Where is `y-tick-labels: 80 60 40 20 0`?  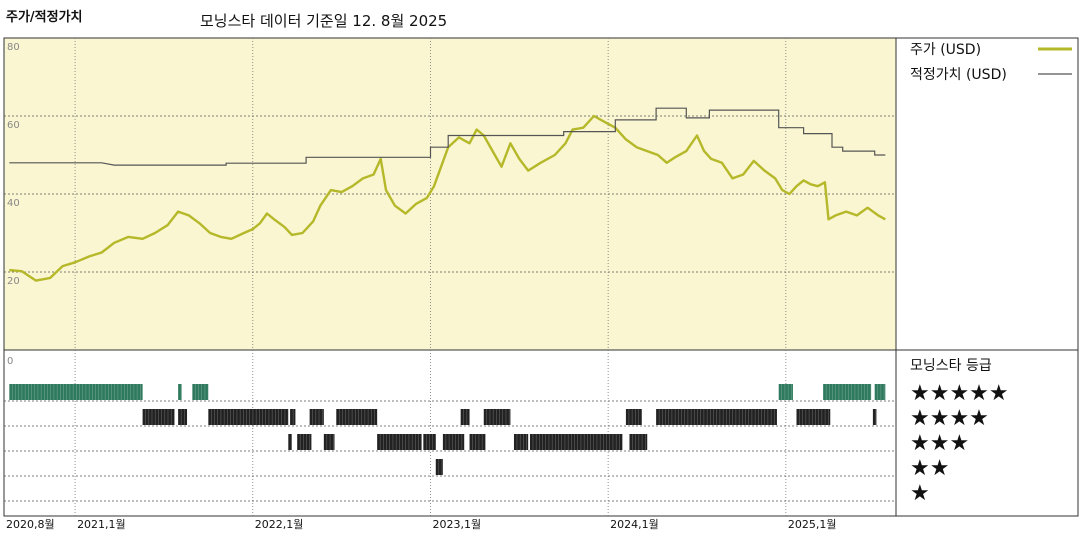 y-tick-labels: 80 60 40 20 0 is located at coordinates (13, 204).